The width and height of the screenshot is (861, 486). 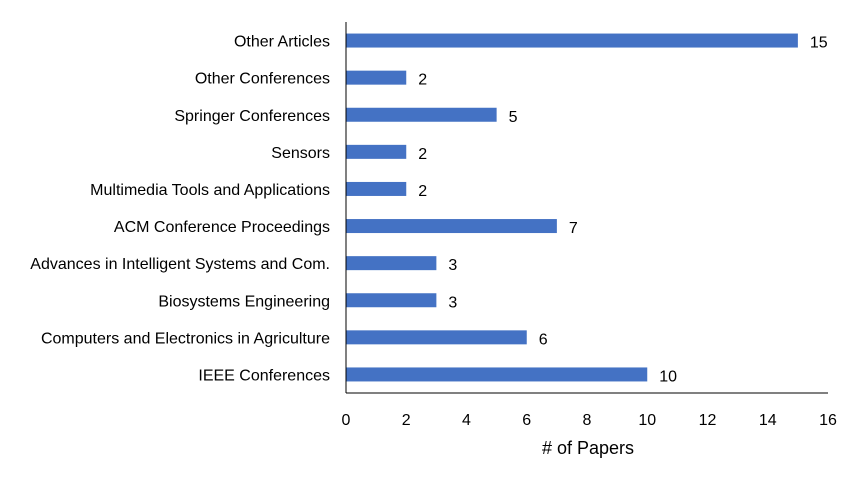 I want to click on category-label: Other Conferences, so click(x=262, y=79).